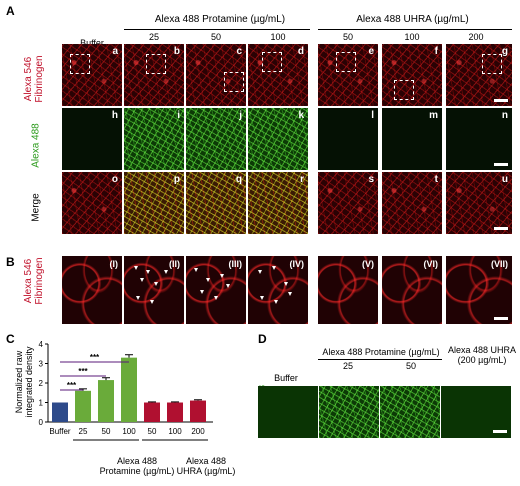 This screenshot has height=486, width=520. Describe the element at coordinates (41, 344) in the screenshot. I see `y-tick-label: 4` at that location.